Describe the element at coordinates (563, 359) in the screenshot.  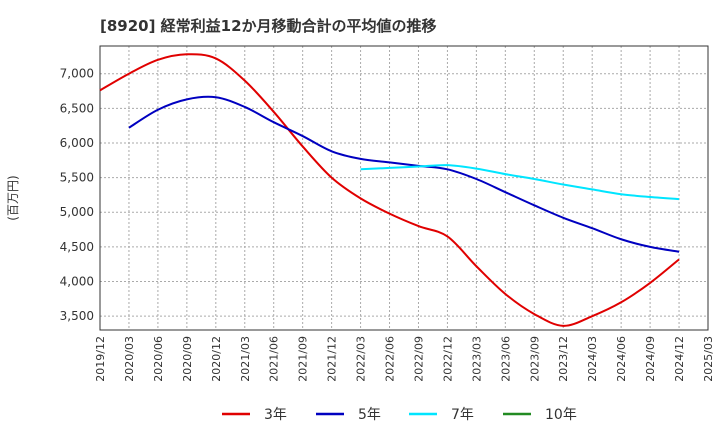
I see `x-tick-label: 2023/12` at that location.